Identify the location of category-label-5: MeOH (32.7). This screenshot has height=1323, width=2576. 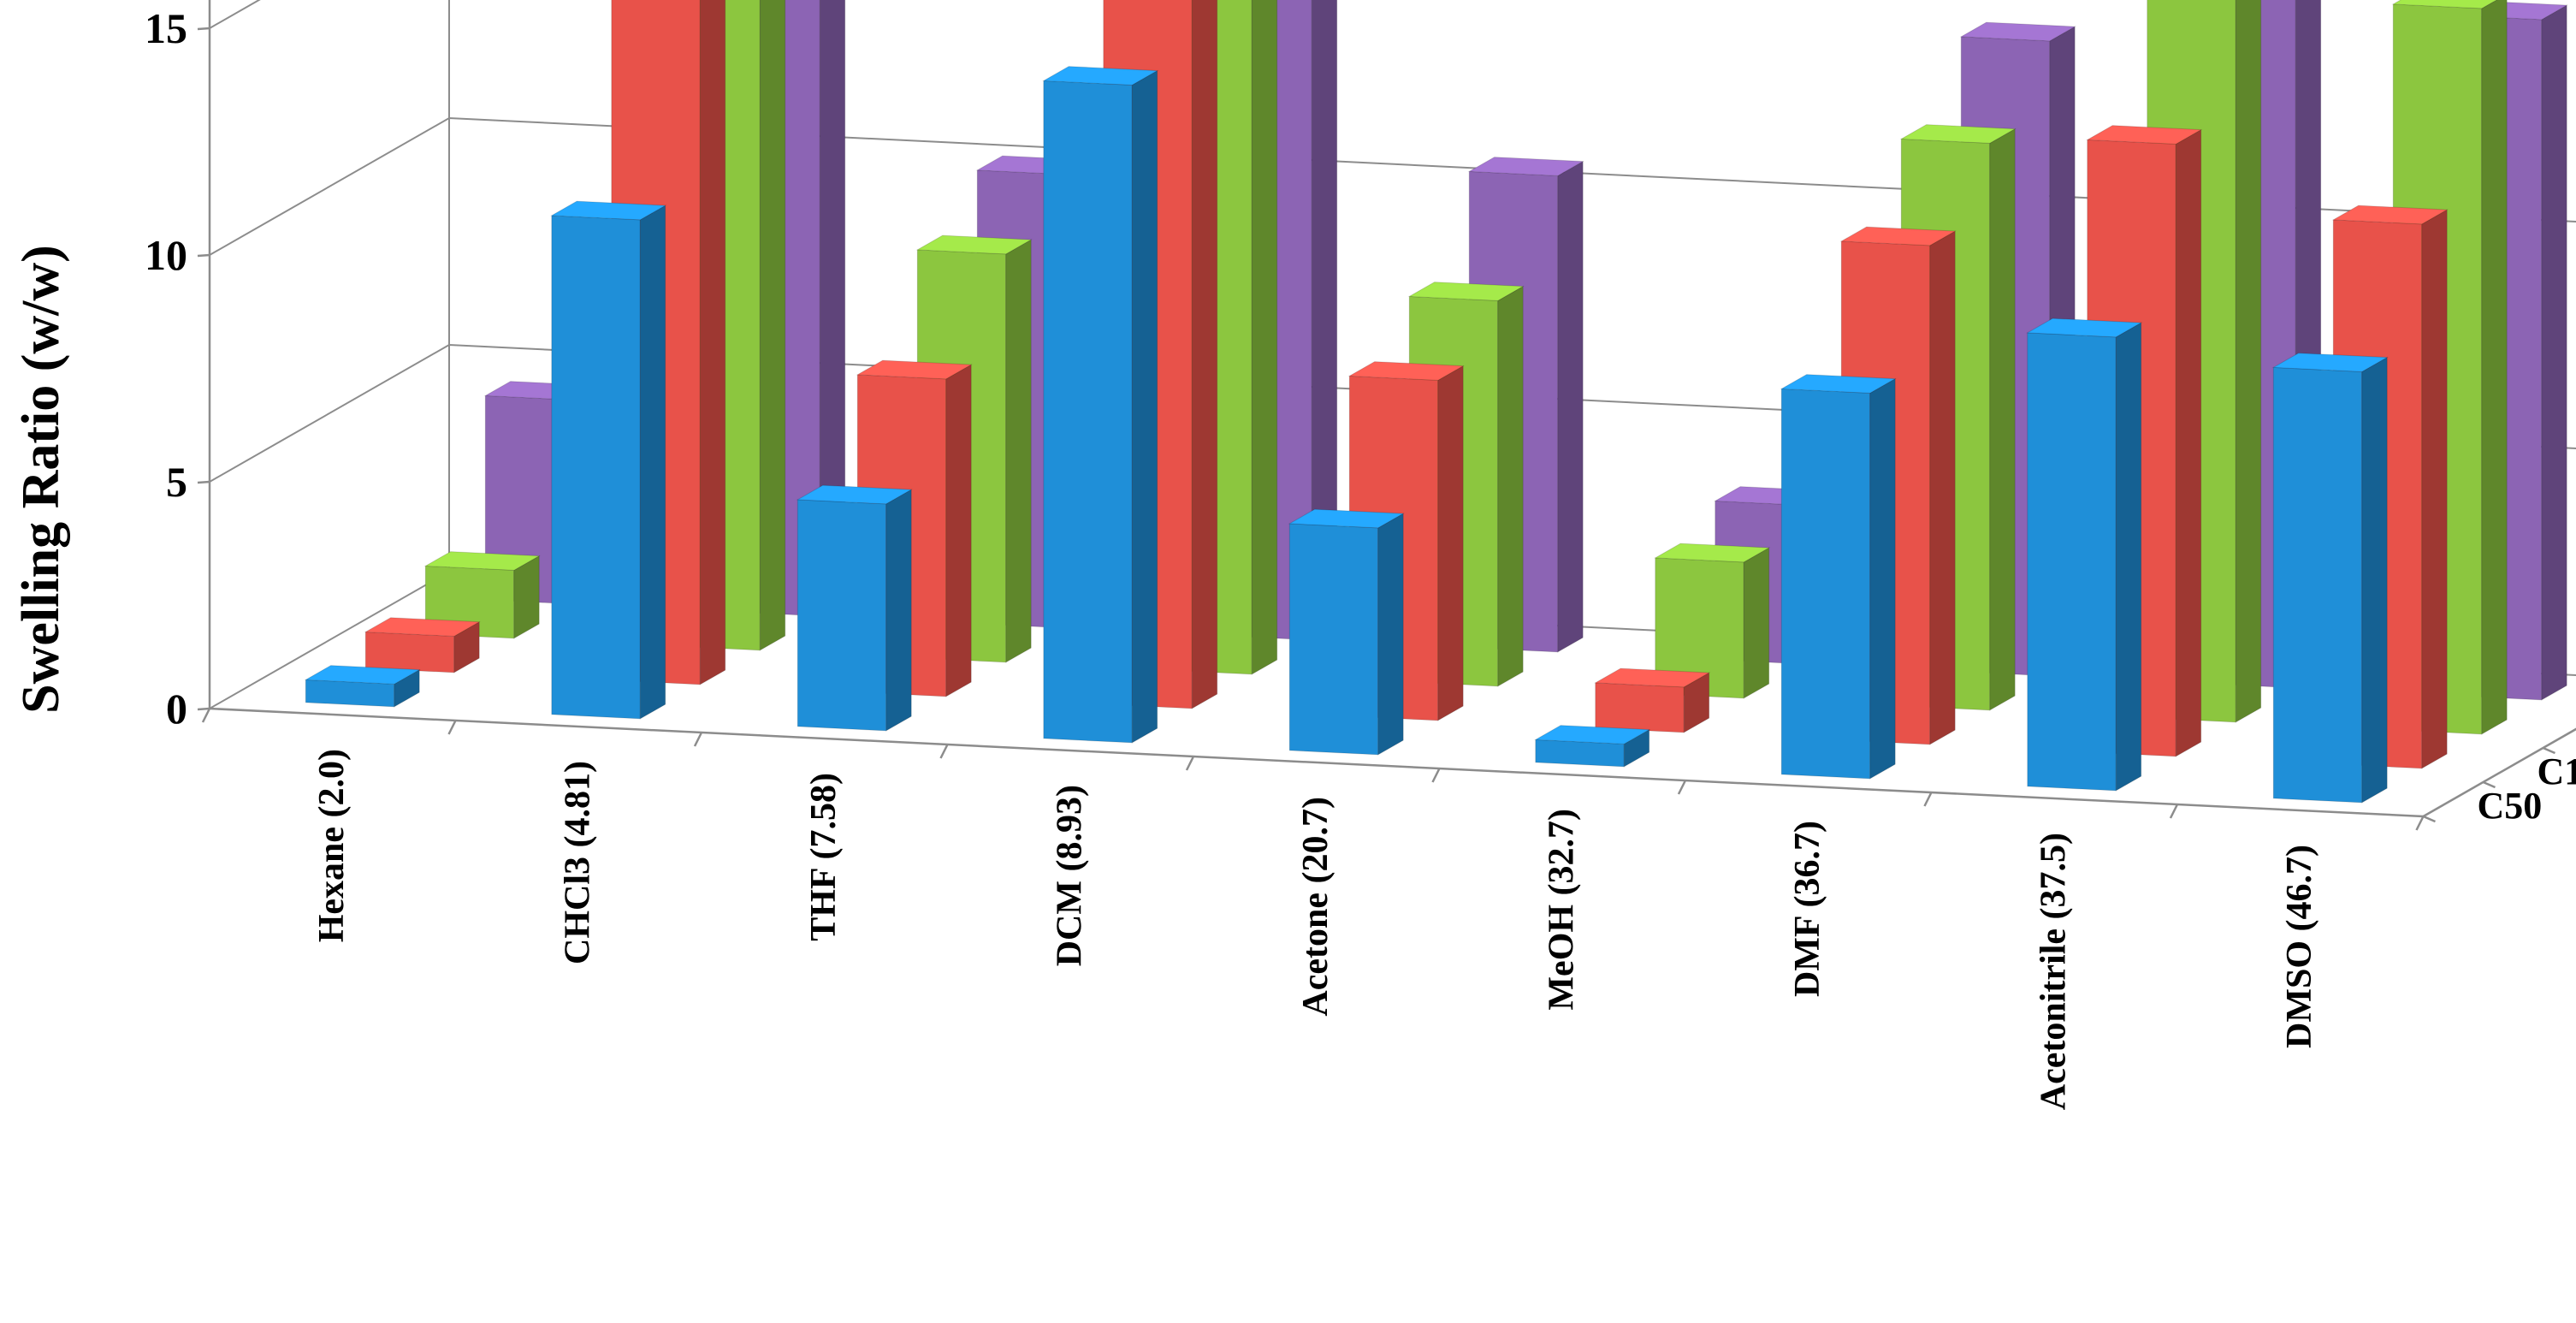
(1561, 910).